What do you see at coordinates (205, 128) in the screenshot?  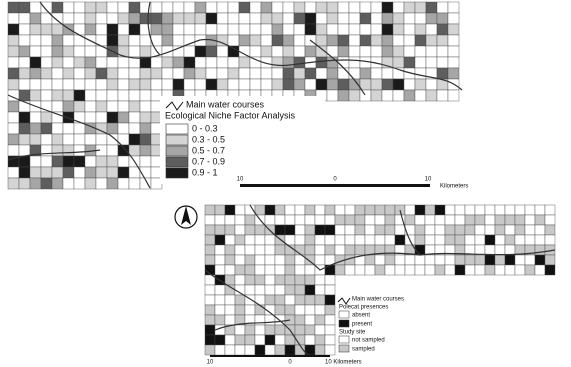 I see `legend-label: 0 - 0.3` at bounding box center [205, 128].